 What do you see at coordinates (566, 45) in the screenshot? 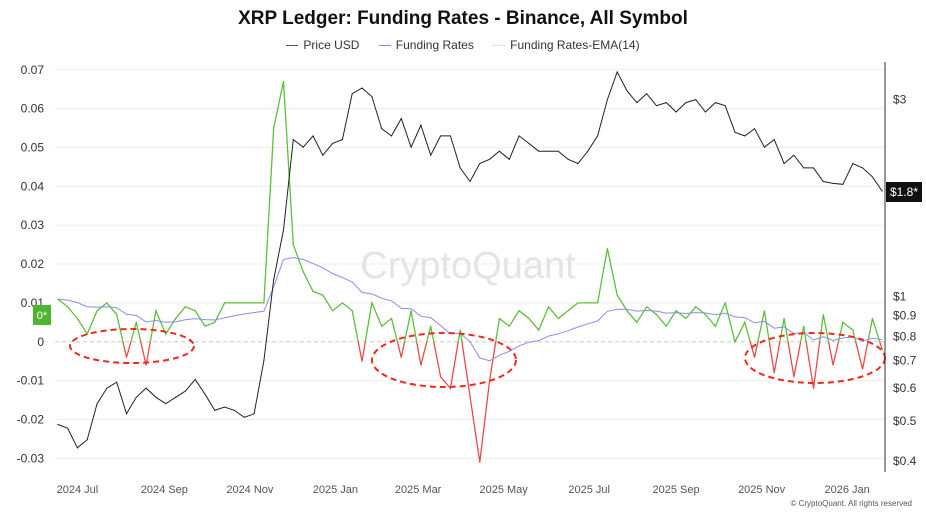
I see `legend-item-ema: Funding Rates-EMA(14)` at bounding box center [566, 45].